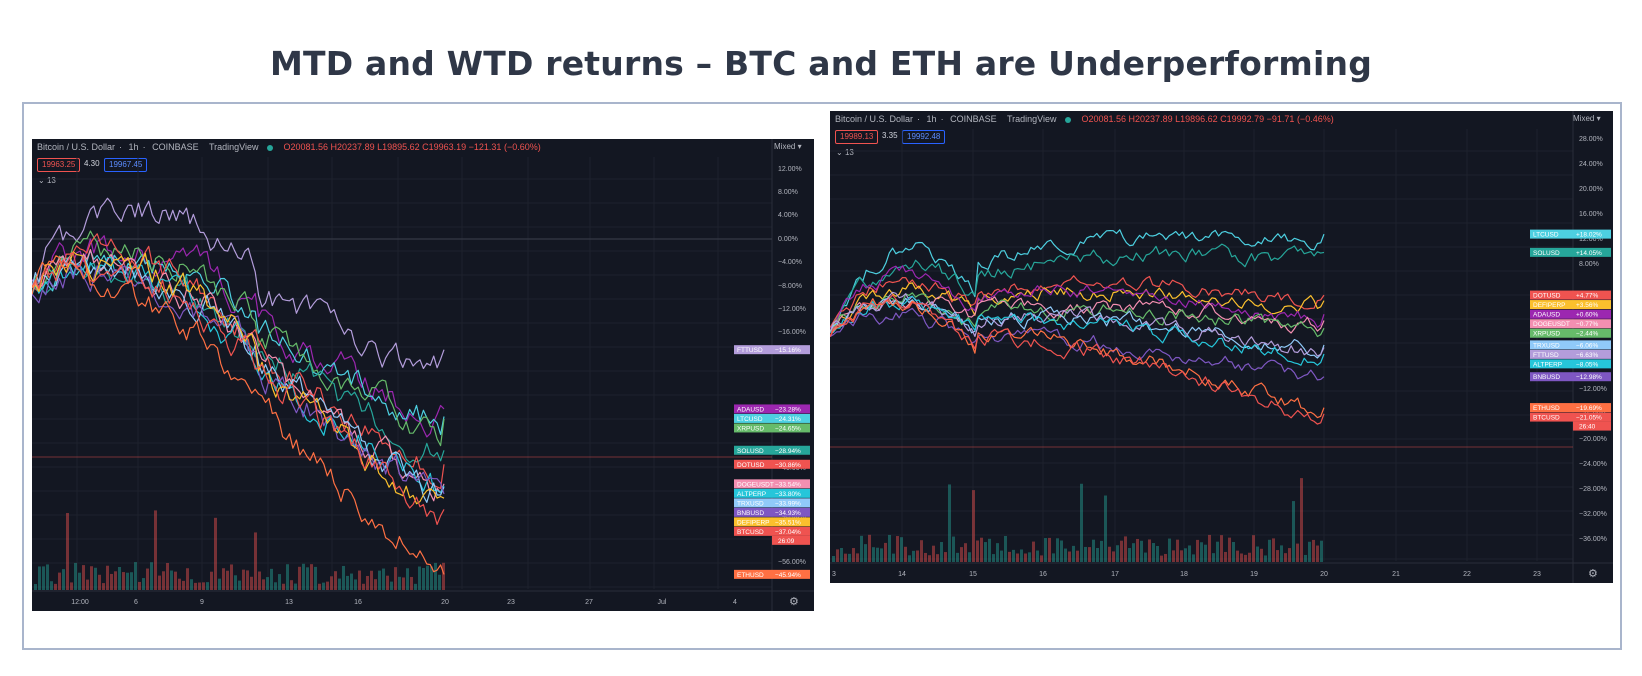  I want to click on series-last-value: +18.02%, so click(1589, 235).